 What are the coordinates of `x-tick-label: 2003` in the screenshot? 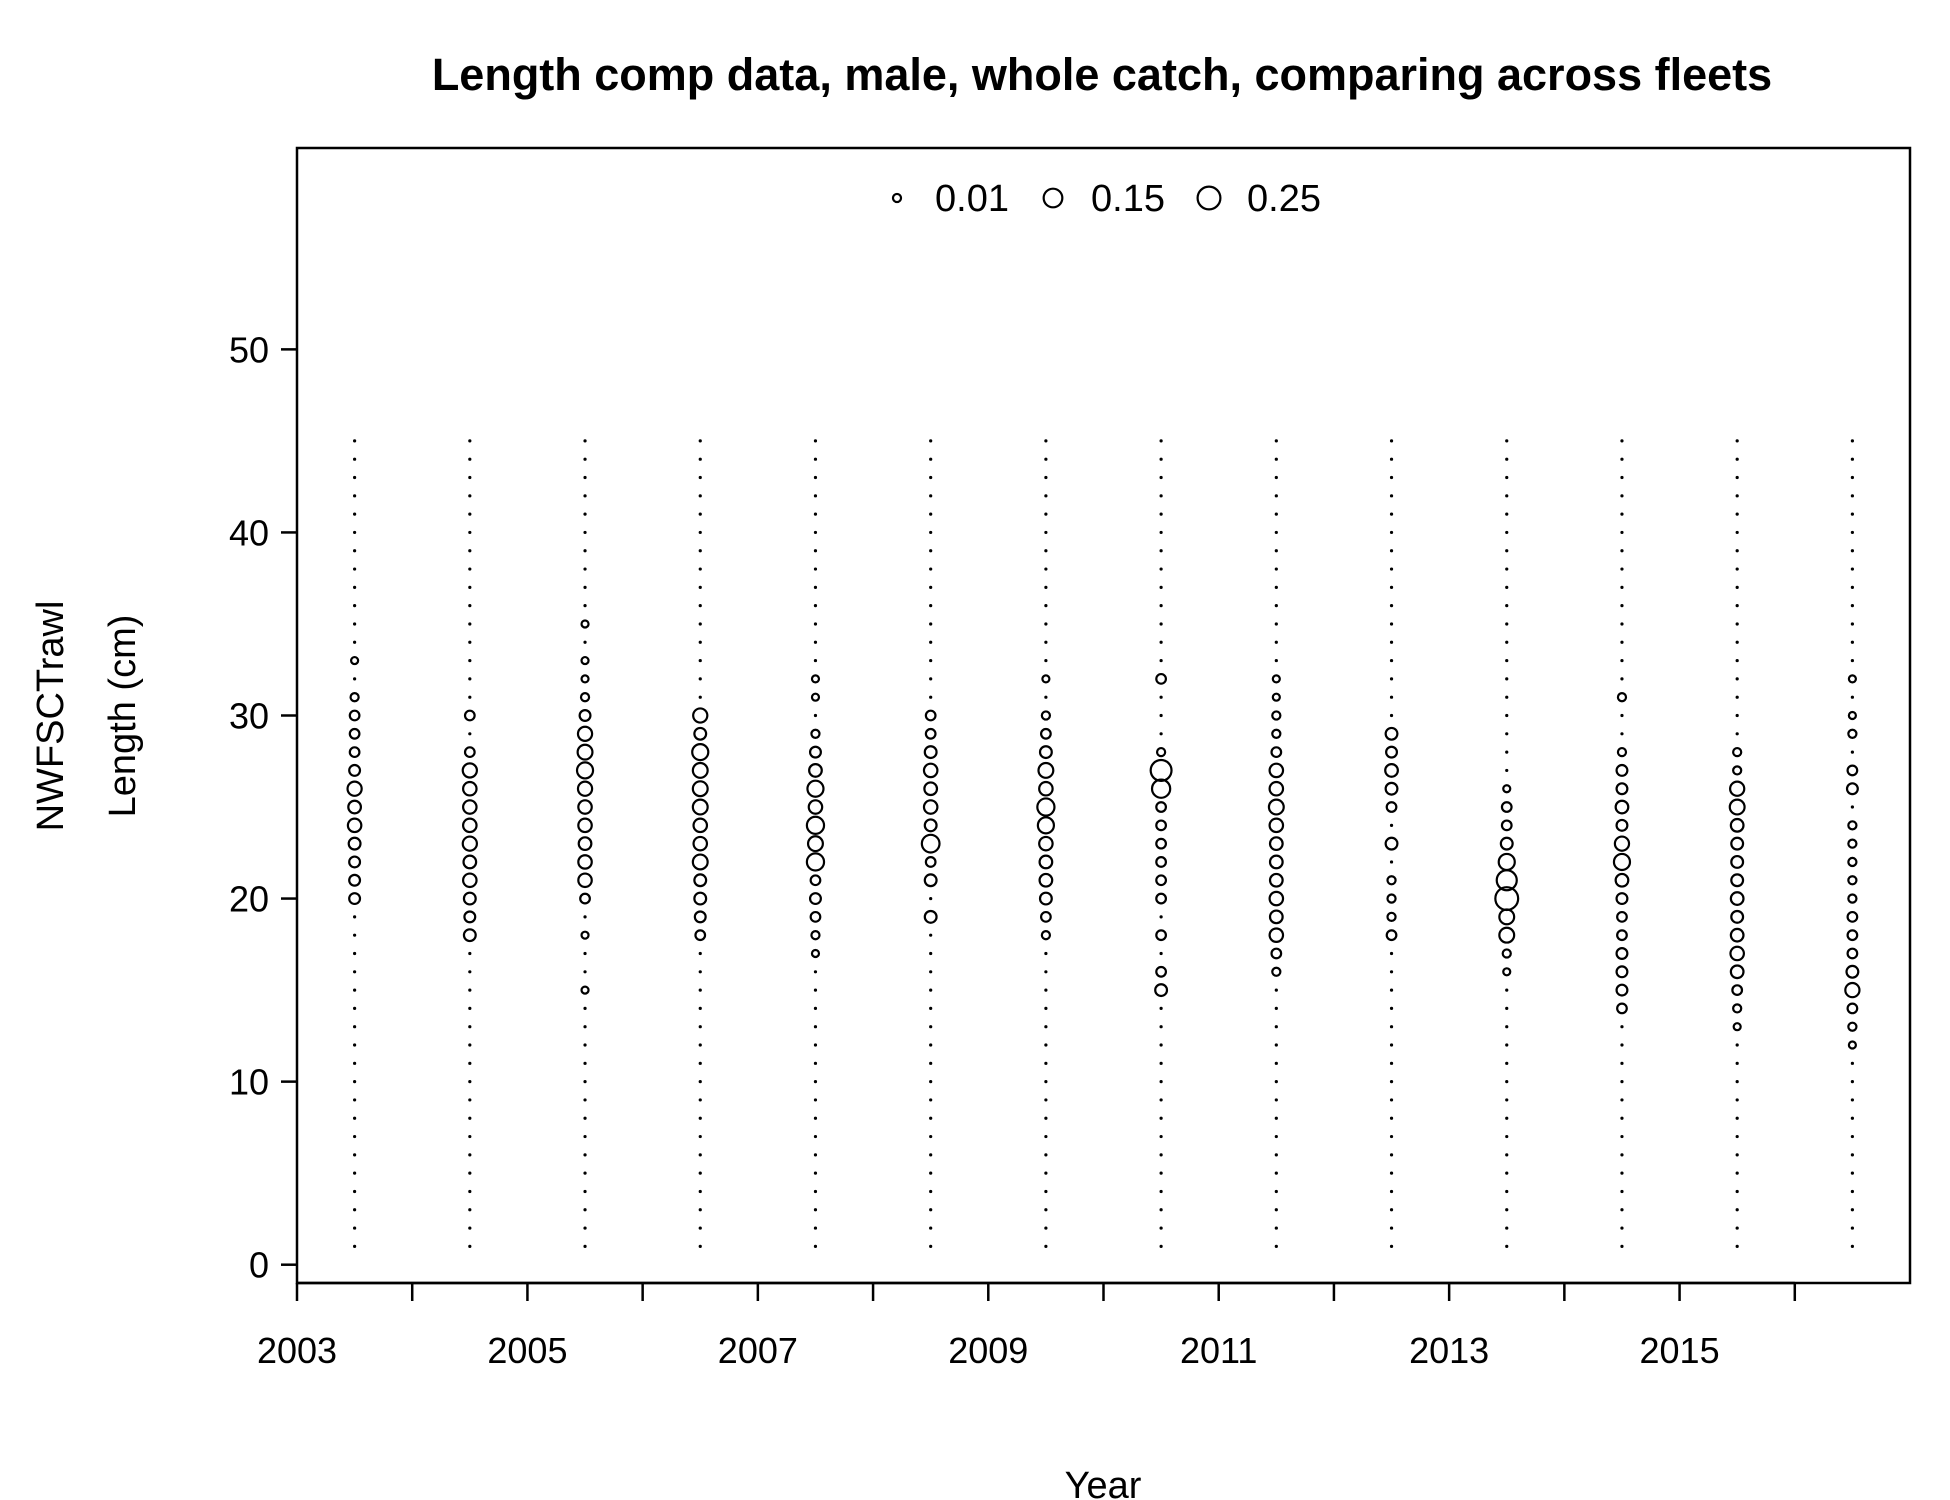 It's located at (297, 1350).